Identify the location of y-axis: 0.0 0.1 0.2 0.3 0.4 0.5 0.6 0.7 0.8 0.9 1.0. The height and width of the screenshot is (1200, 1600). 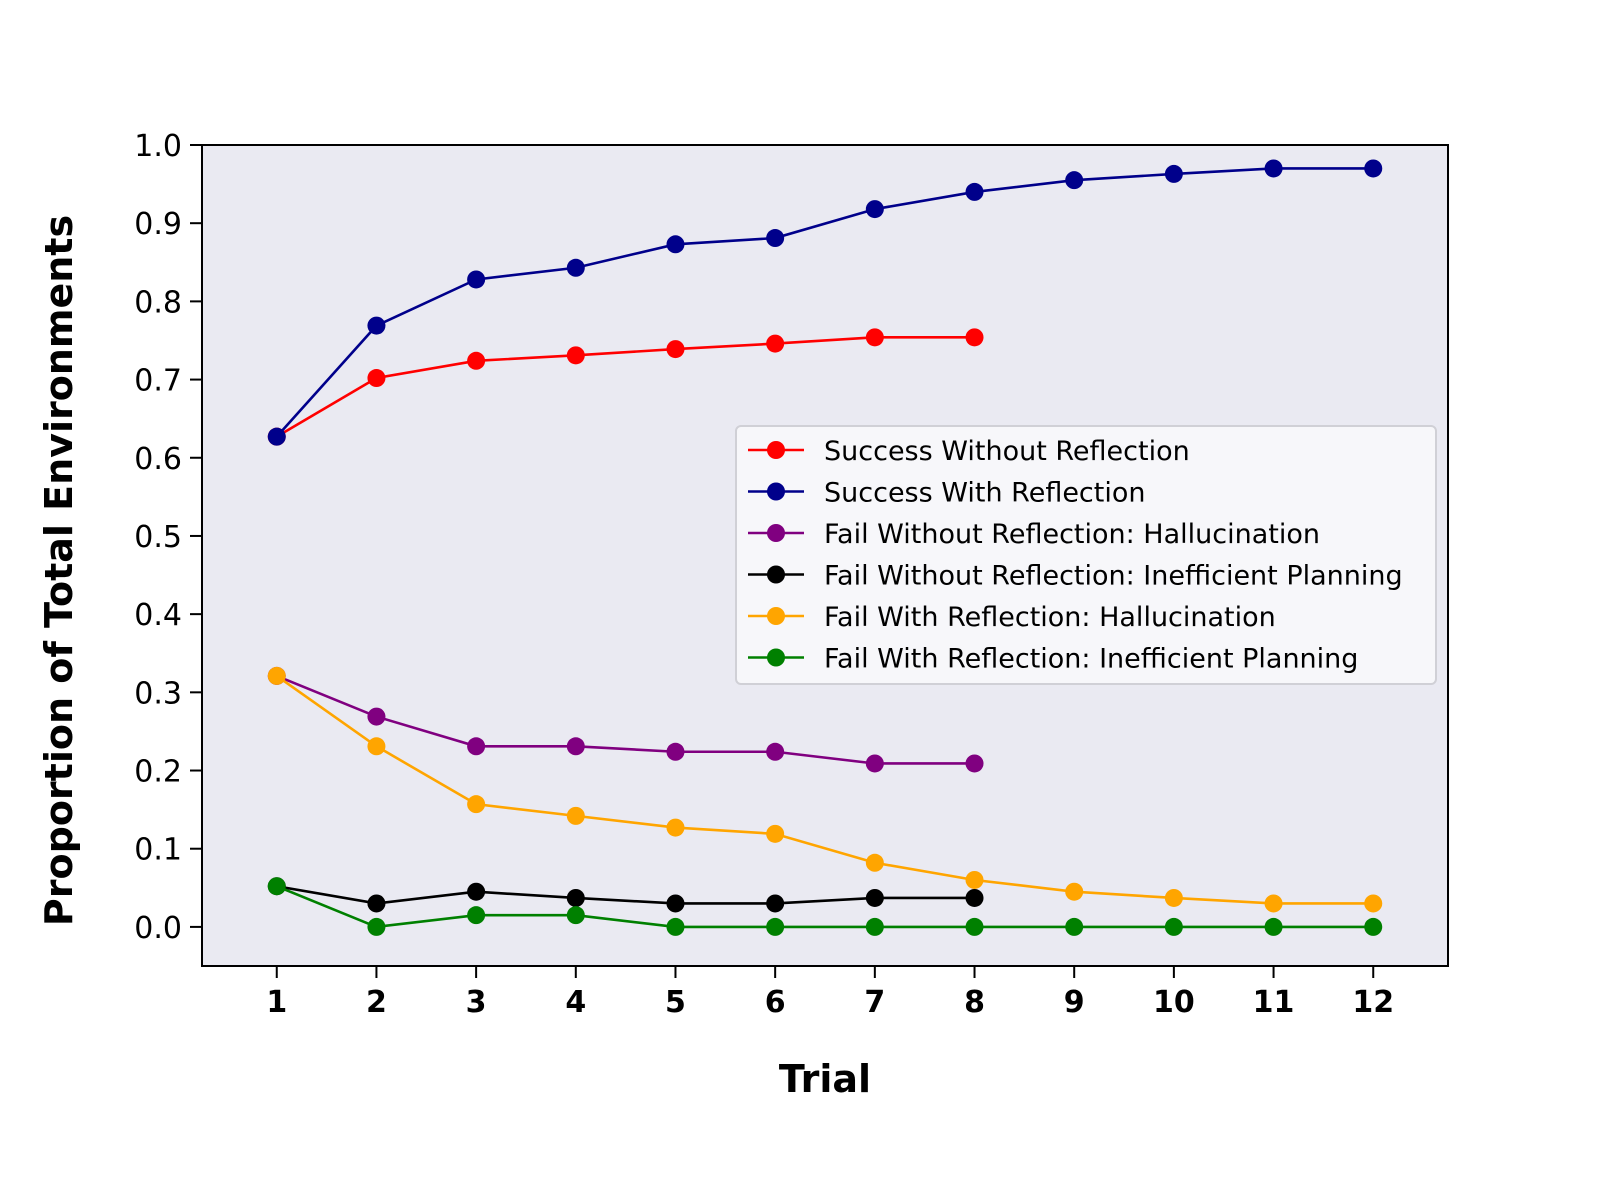
(168, 537).